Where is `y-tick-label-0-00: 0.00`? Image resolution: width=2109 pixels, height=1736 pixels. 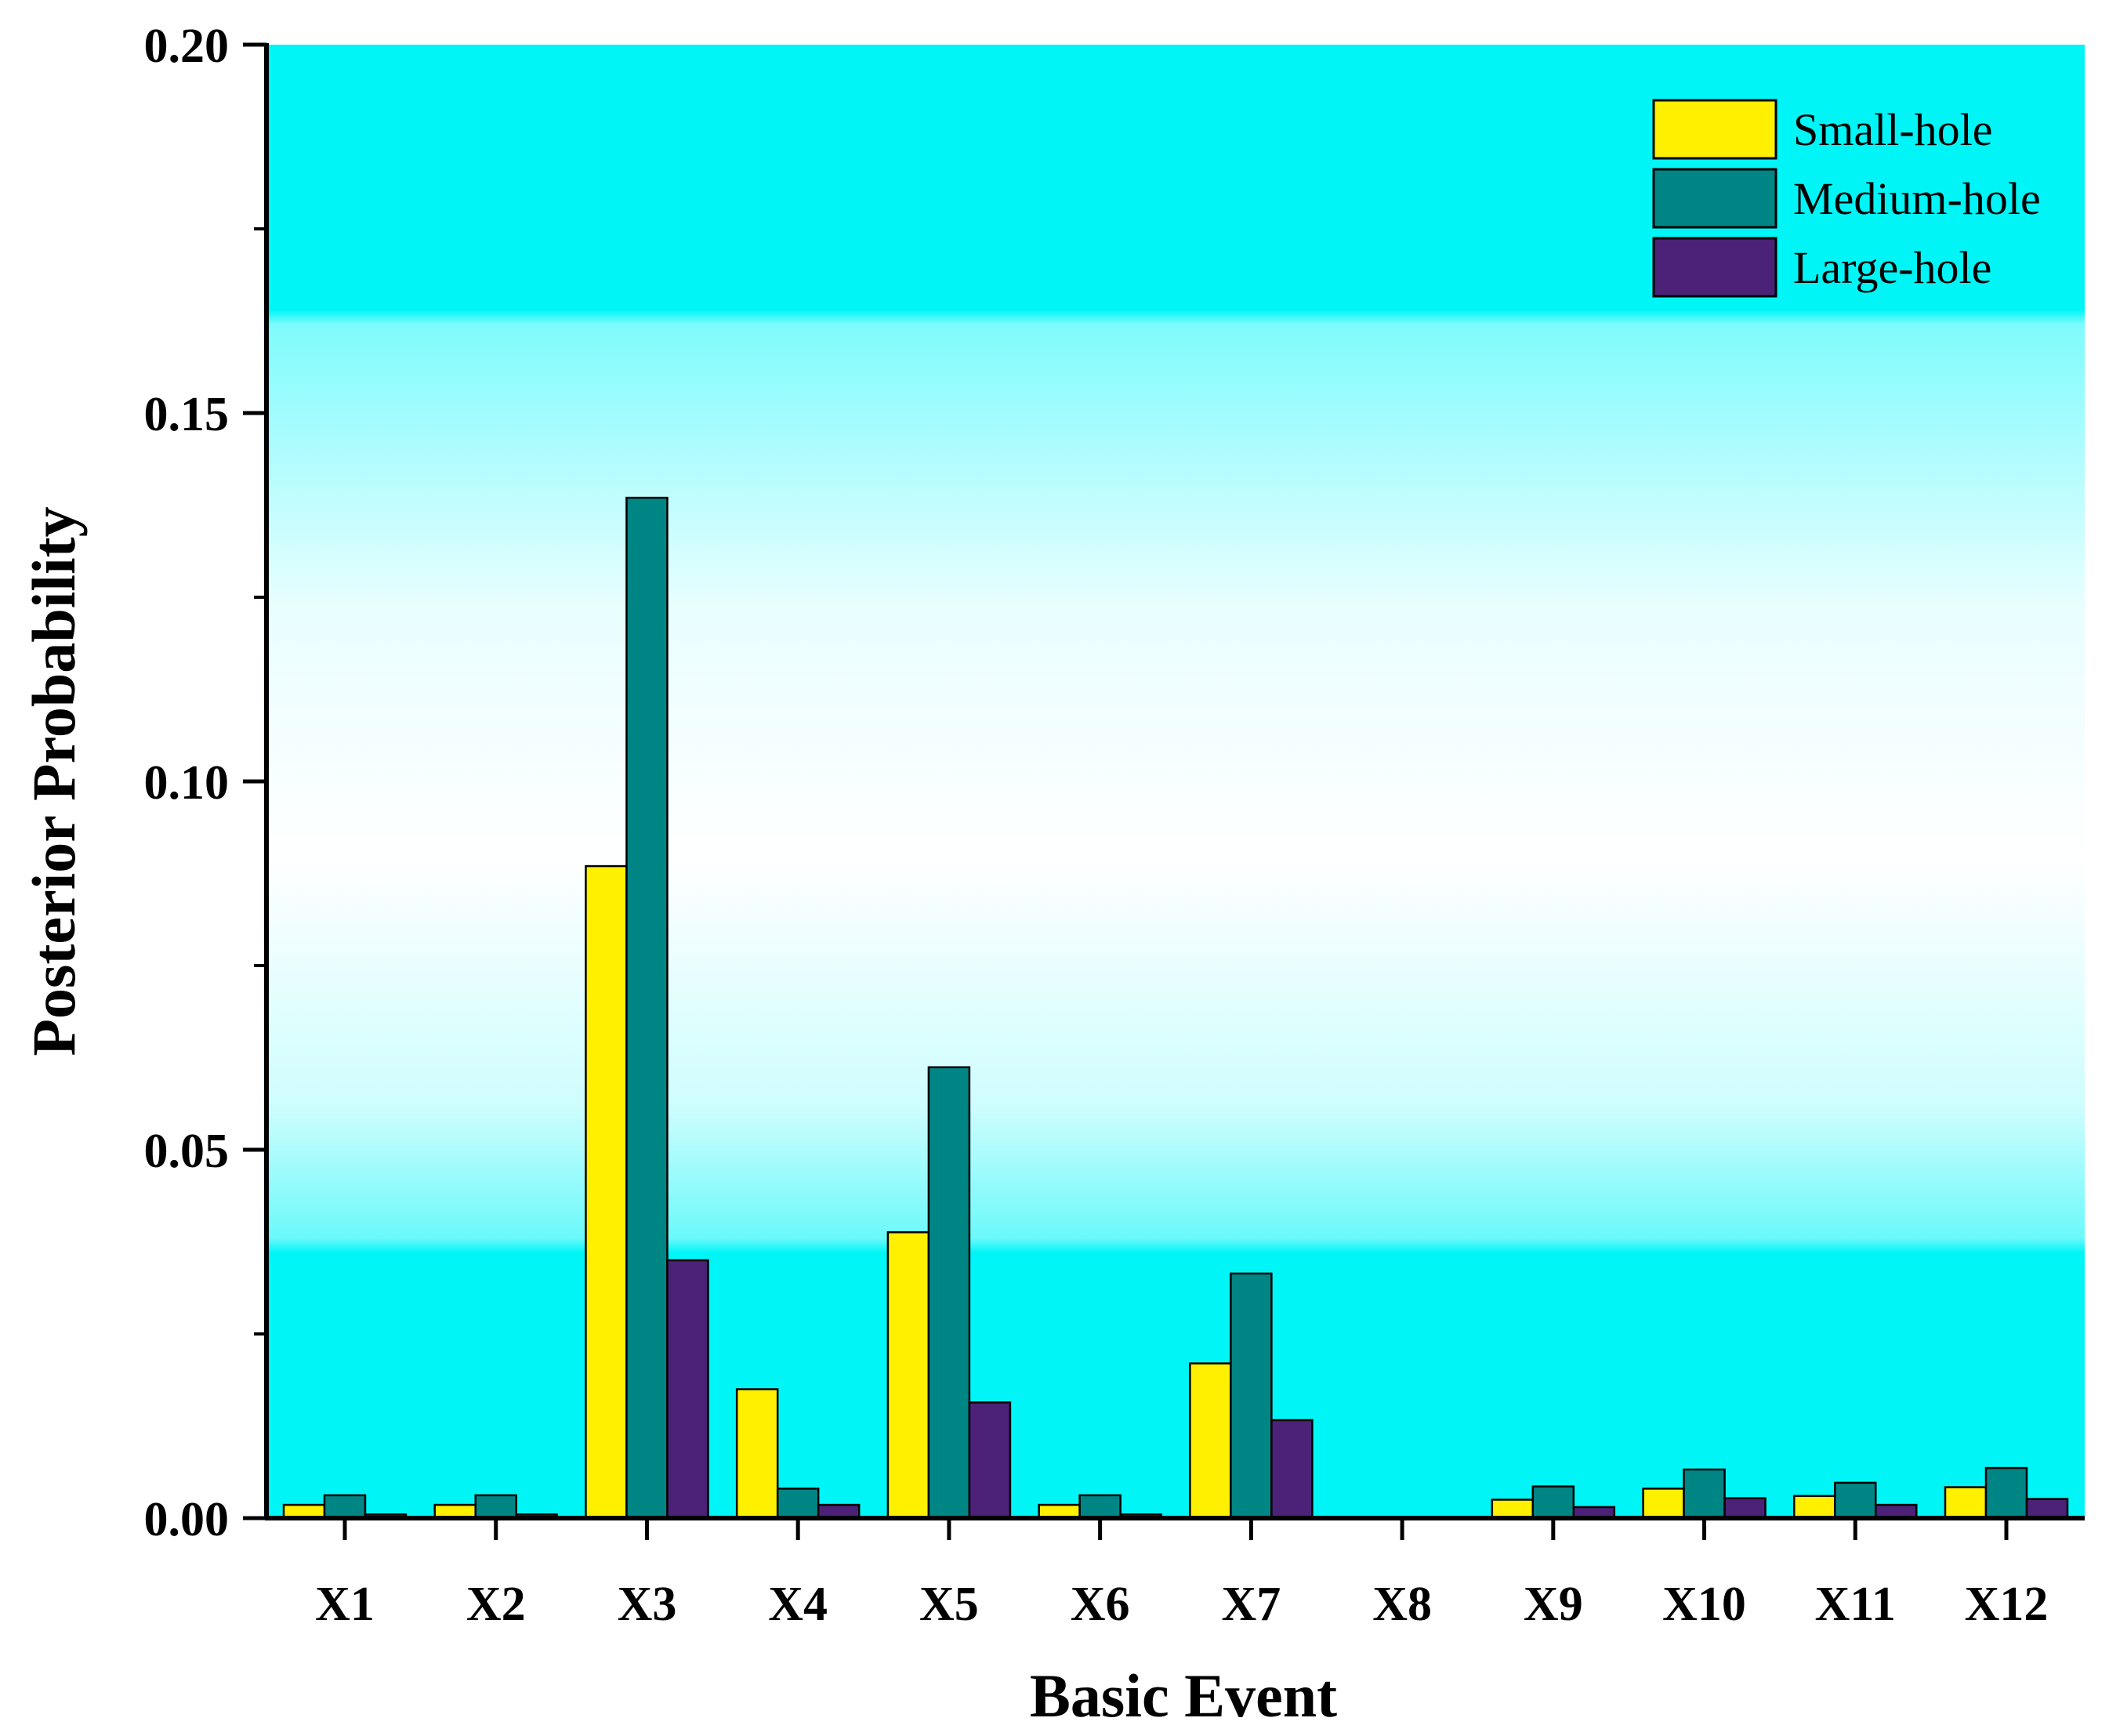 y-tick-label-0-00: 0.00 is located at coordinates (187, 1519).